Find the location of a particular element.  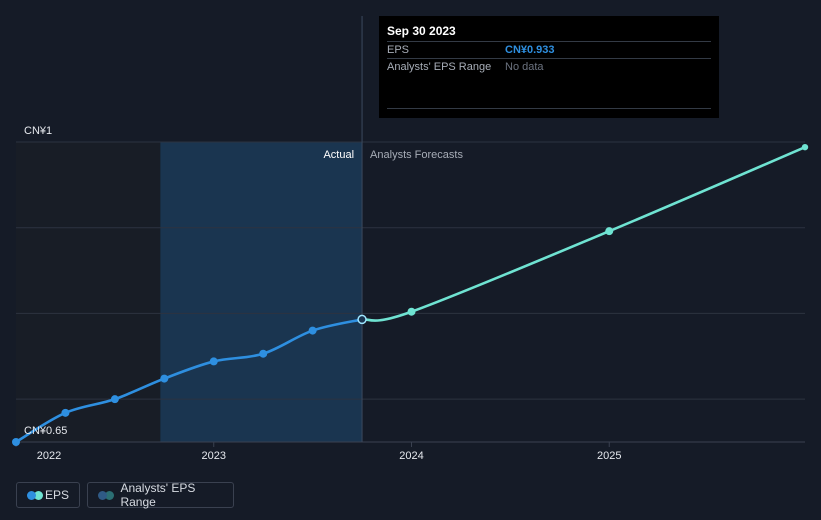

legend-range-button: Analysts' EPS Range is located at coordinates (160, 495).